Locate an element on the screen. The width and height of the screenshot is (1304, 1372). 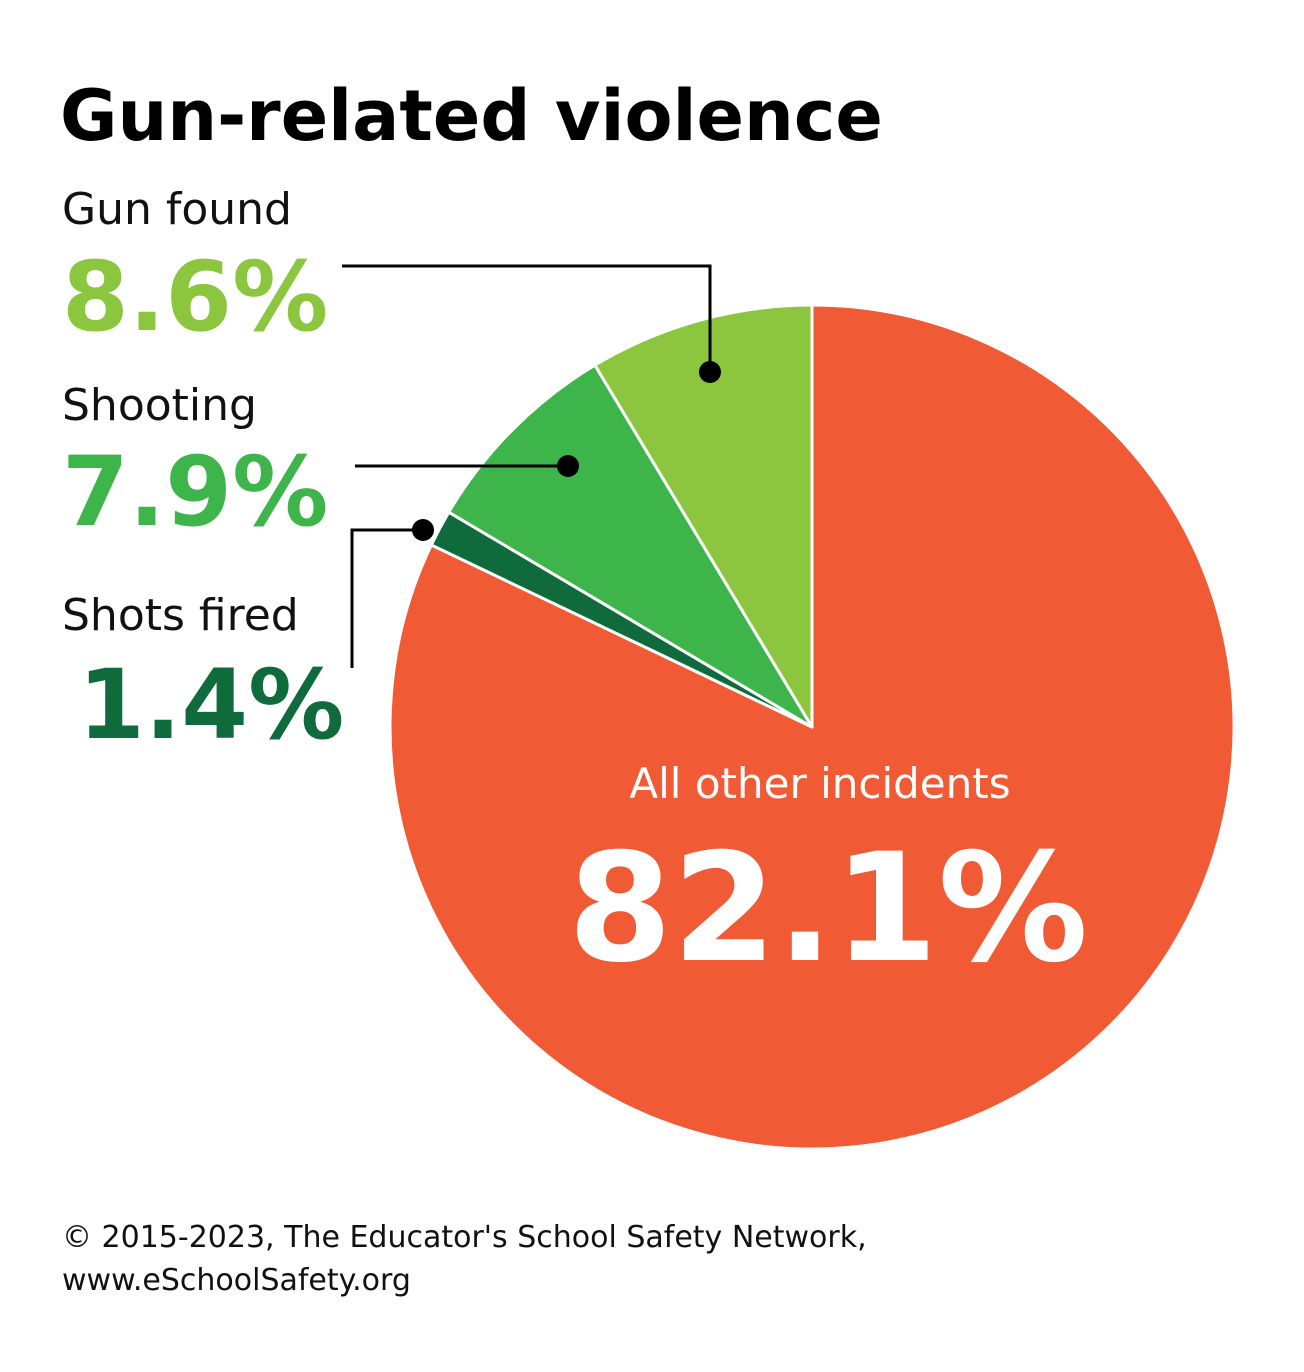
footer: www.eSchoolSafety.org is located at coordinates (236, 1280).